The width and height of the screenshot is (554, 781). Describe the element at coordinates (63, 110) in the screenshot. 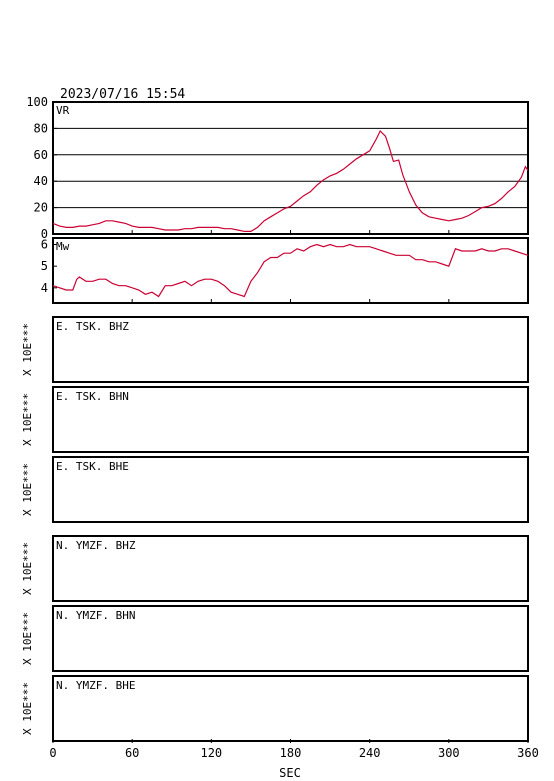

I see `vr-series-label: VR` at that location.